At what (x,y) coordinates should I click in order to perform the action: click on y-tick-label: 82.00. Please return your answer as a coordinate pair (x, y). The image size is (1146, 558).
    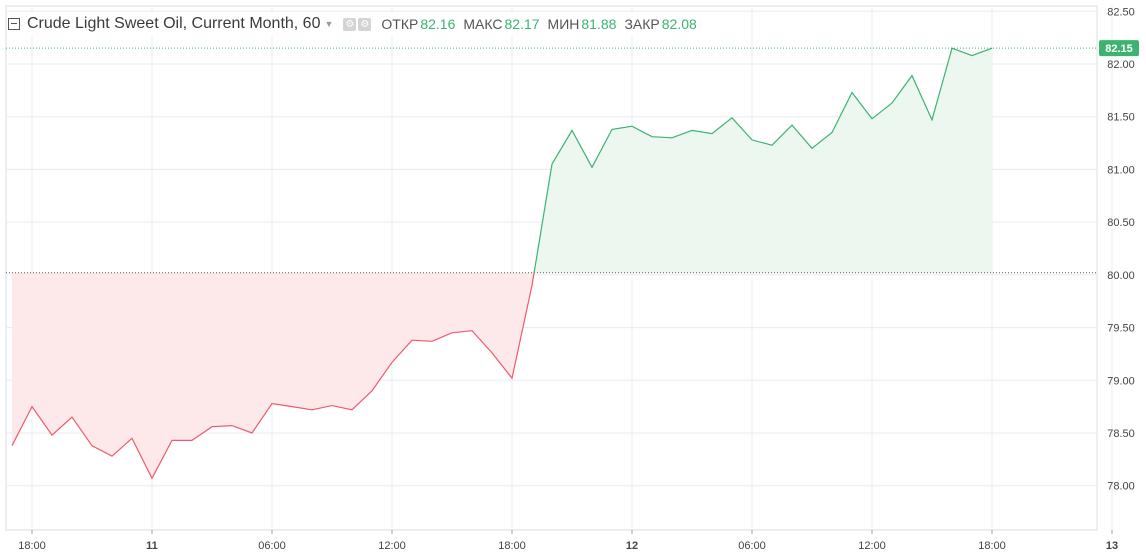
    Looking at the image, I should click on (1121, 65).